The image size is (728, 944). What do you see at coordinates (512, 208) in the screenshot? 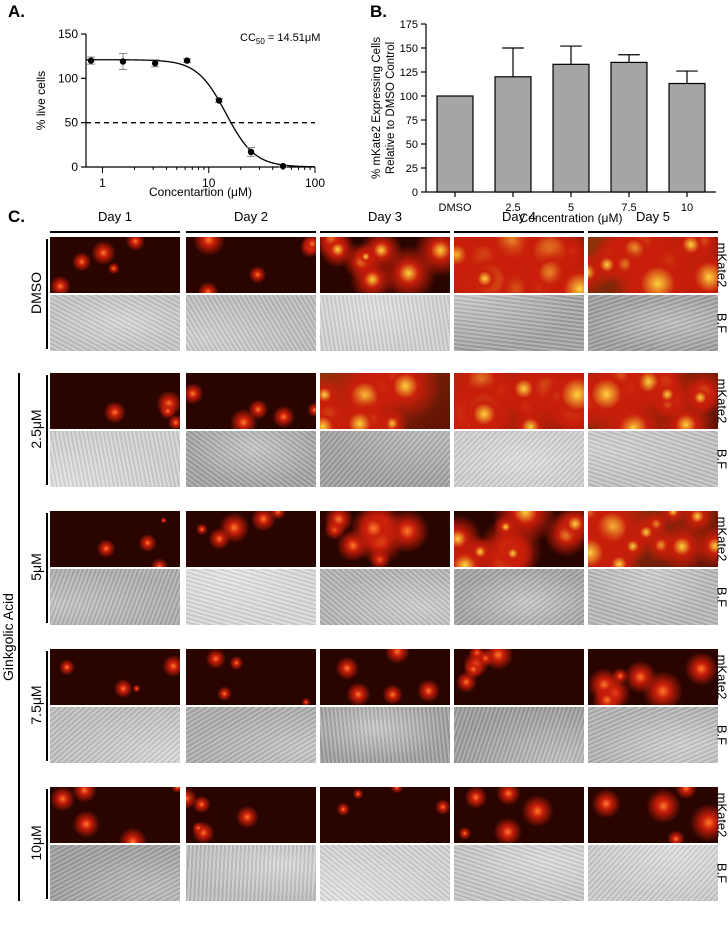
I see `x-tick-label: 2.5` at bounding box center [512, 208].